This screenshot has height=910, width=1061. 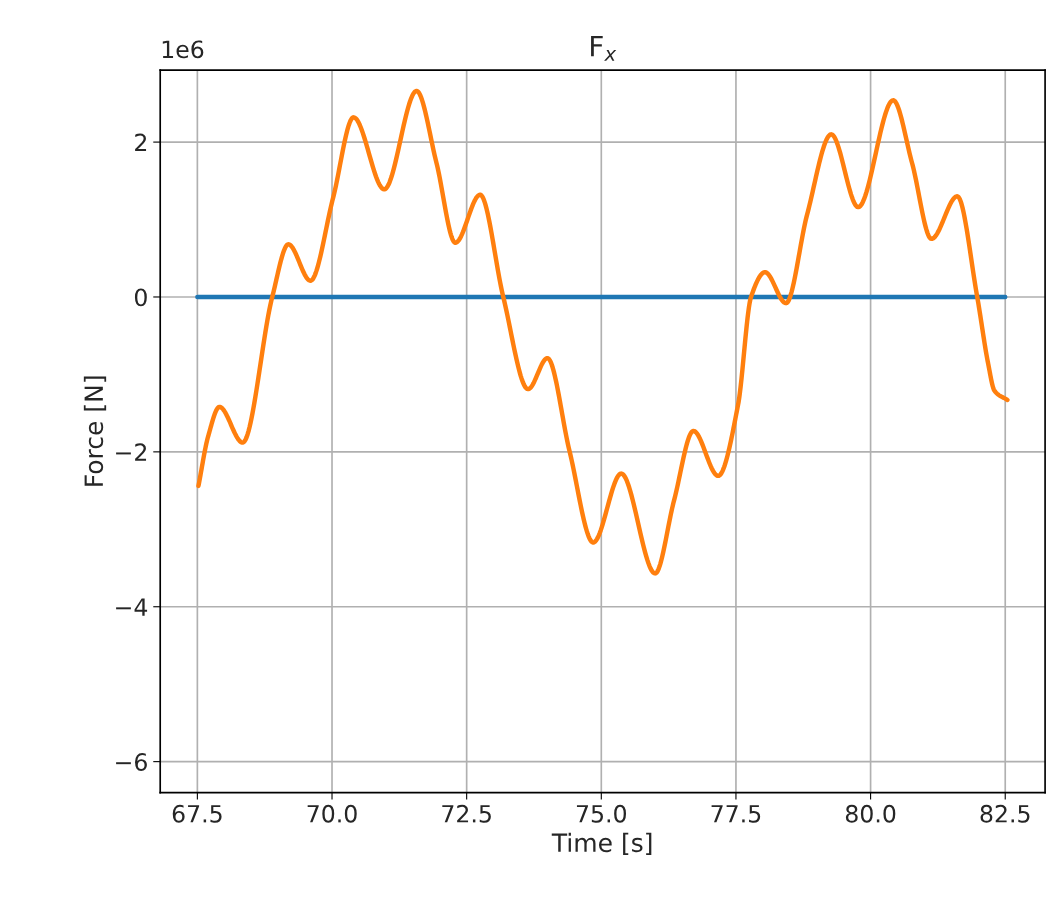 What do you see at coordinates (332, 813) in the screenshot?
I see `x-tick-label: 70.0` at bounding box center [332, 813].